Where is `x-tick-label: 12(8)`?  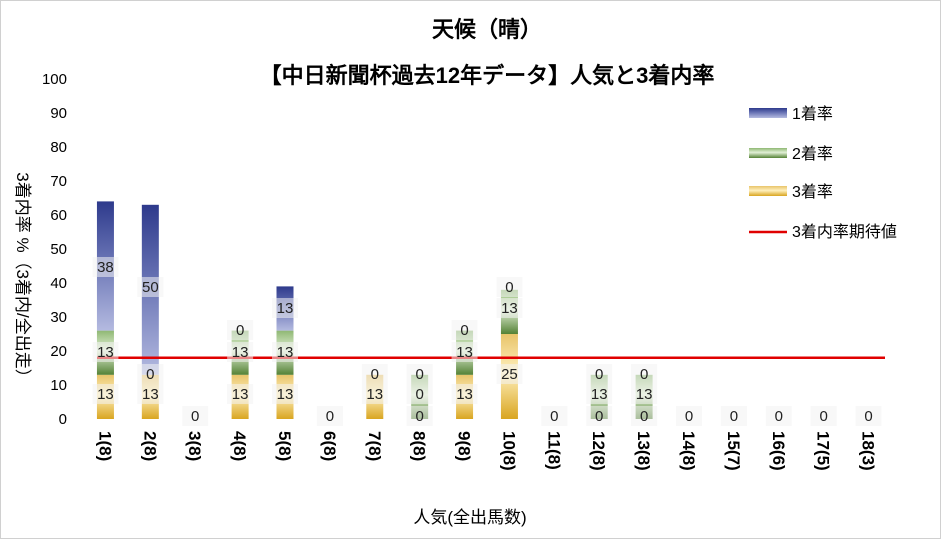 x-tick-label: 12(8) is located at coordinates (598, 451).